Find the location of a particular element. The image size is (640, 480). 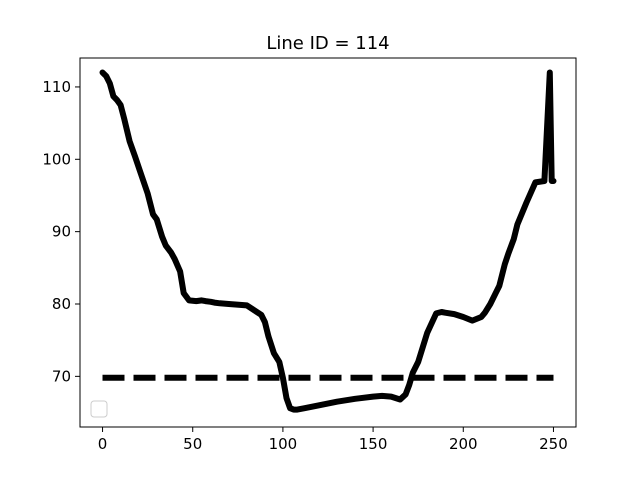

x-tick-label: 50 is located at coordinates (192, 444).